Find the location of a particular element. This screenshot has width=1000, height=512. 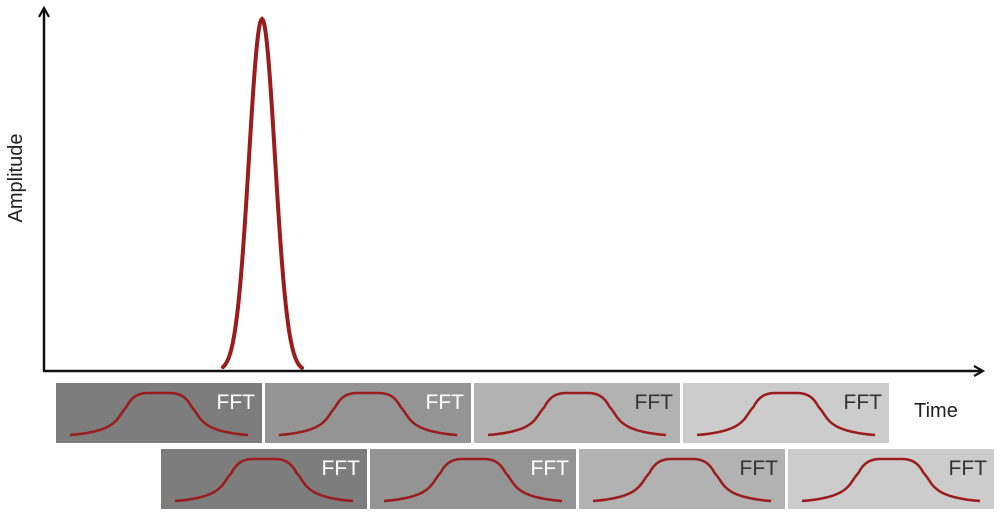

gaussian-pulse is located at coordinates (262, 193).